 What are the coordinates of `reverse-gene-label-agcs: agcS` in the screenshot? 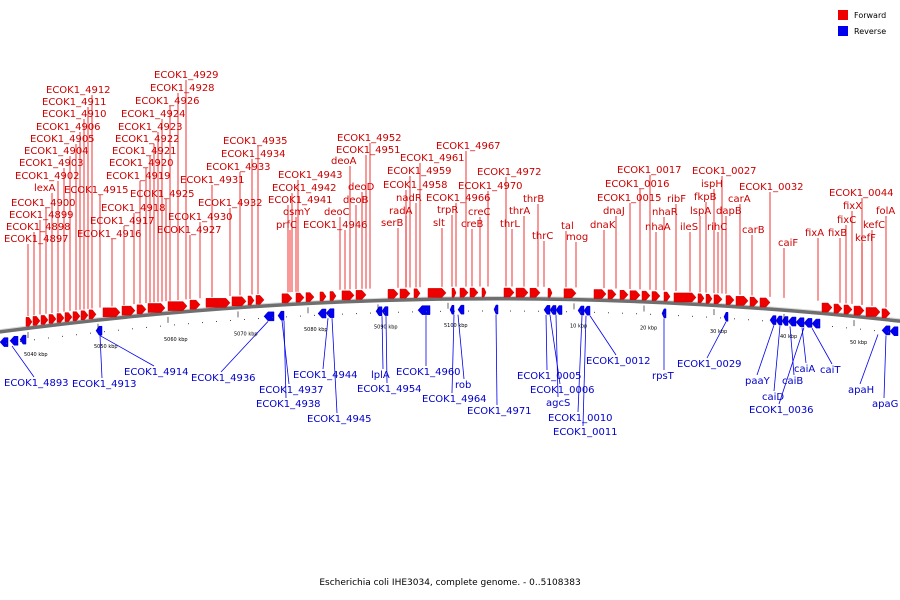 It's located at (558, 403).